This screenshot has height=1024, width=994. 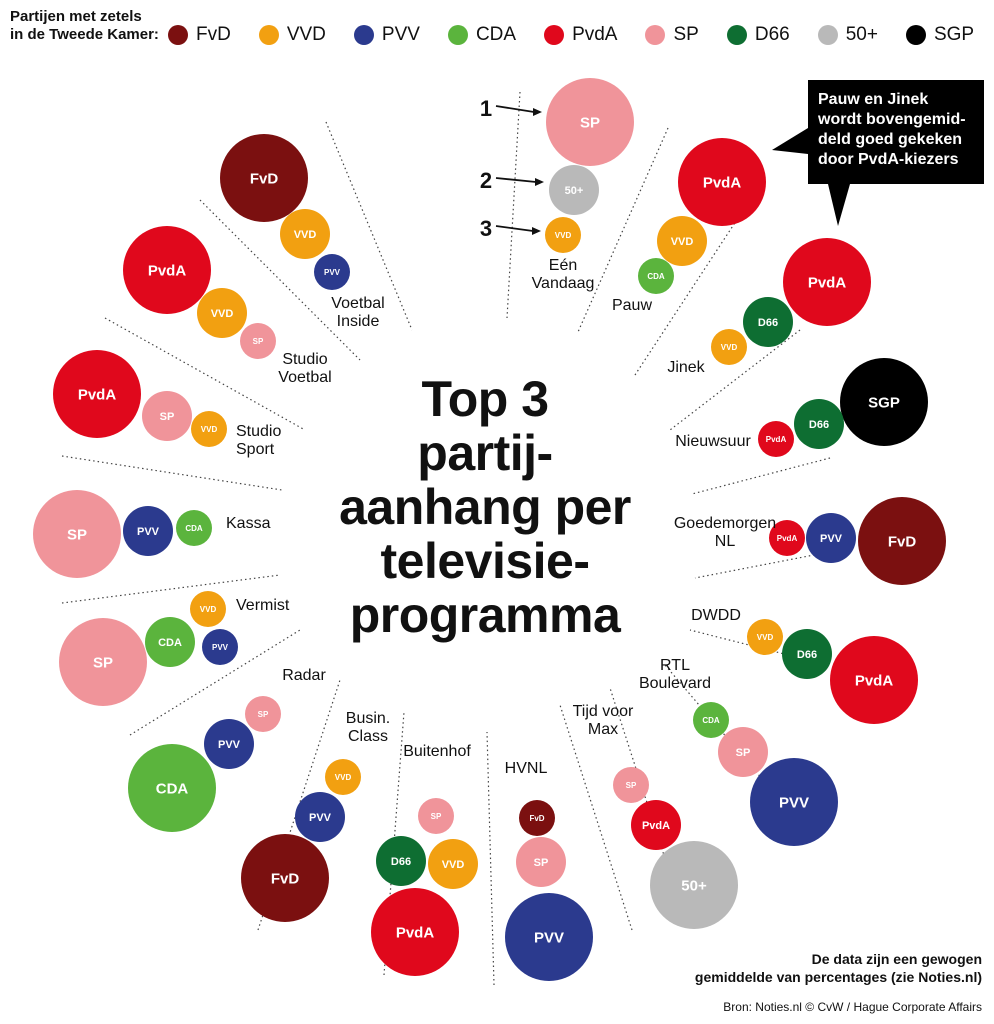 What do you see at coordinates (526, 768) in the screenshot?
I see `programme-label: HVNL` at bounding box center [526, 768].